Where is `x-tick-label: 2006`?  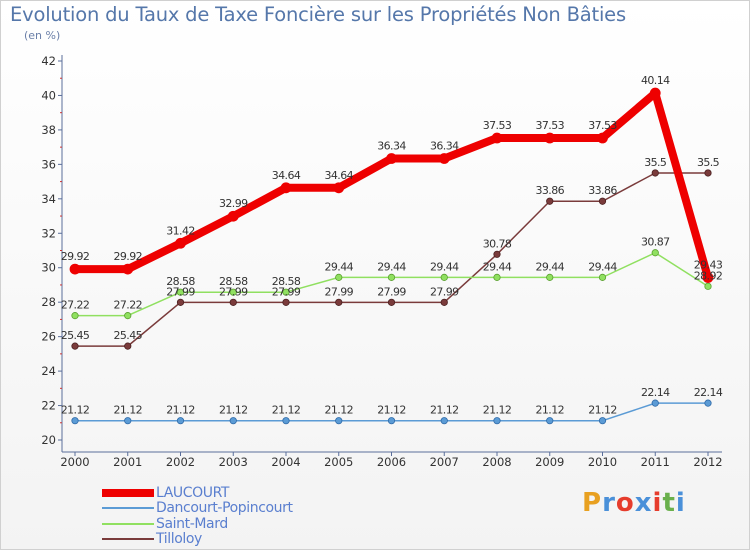
x-tick-label: 2006 is located at coordinates (391, 462).